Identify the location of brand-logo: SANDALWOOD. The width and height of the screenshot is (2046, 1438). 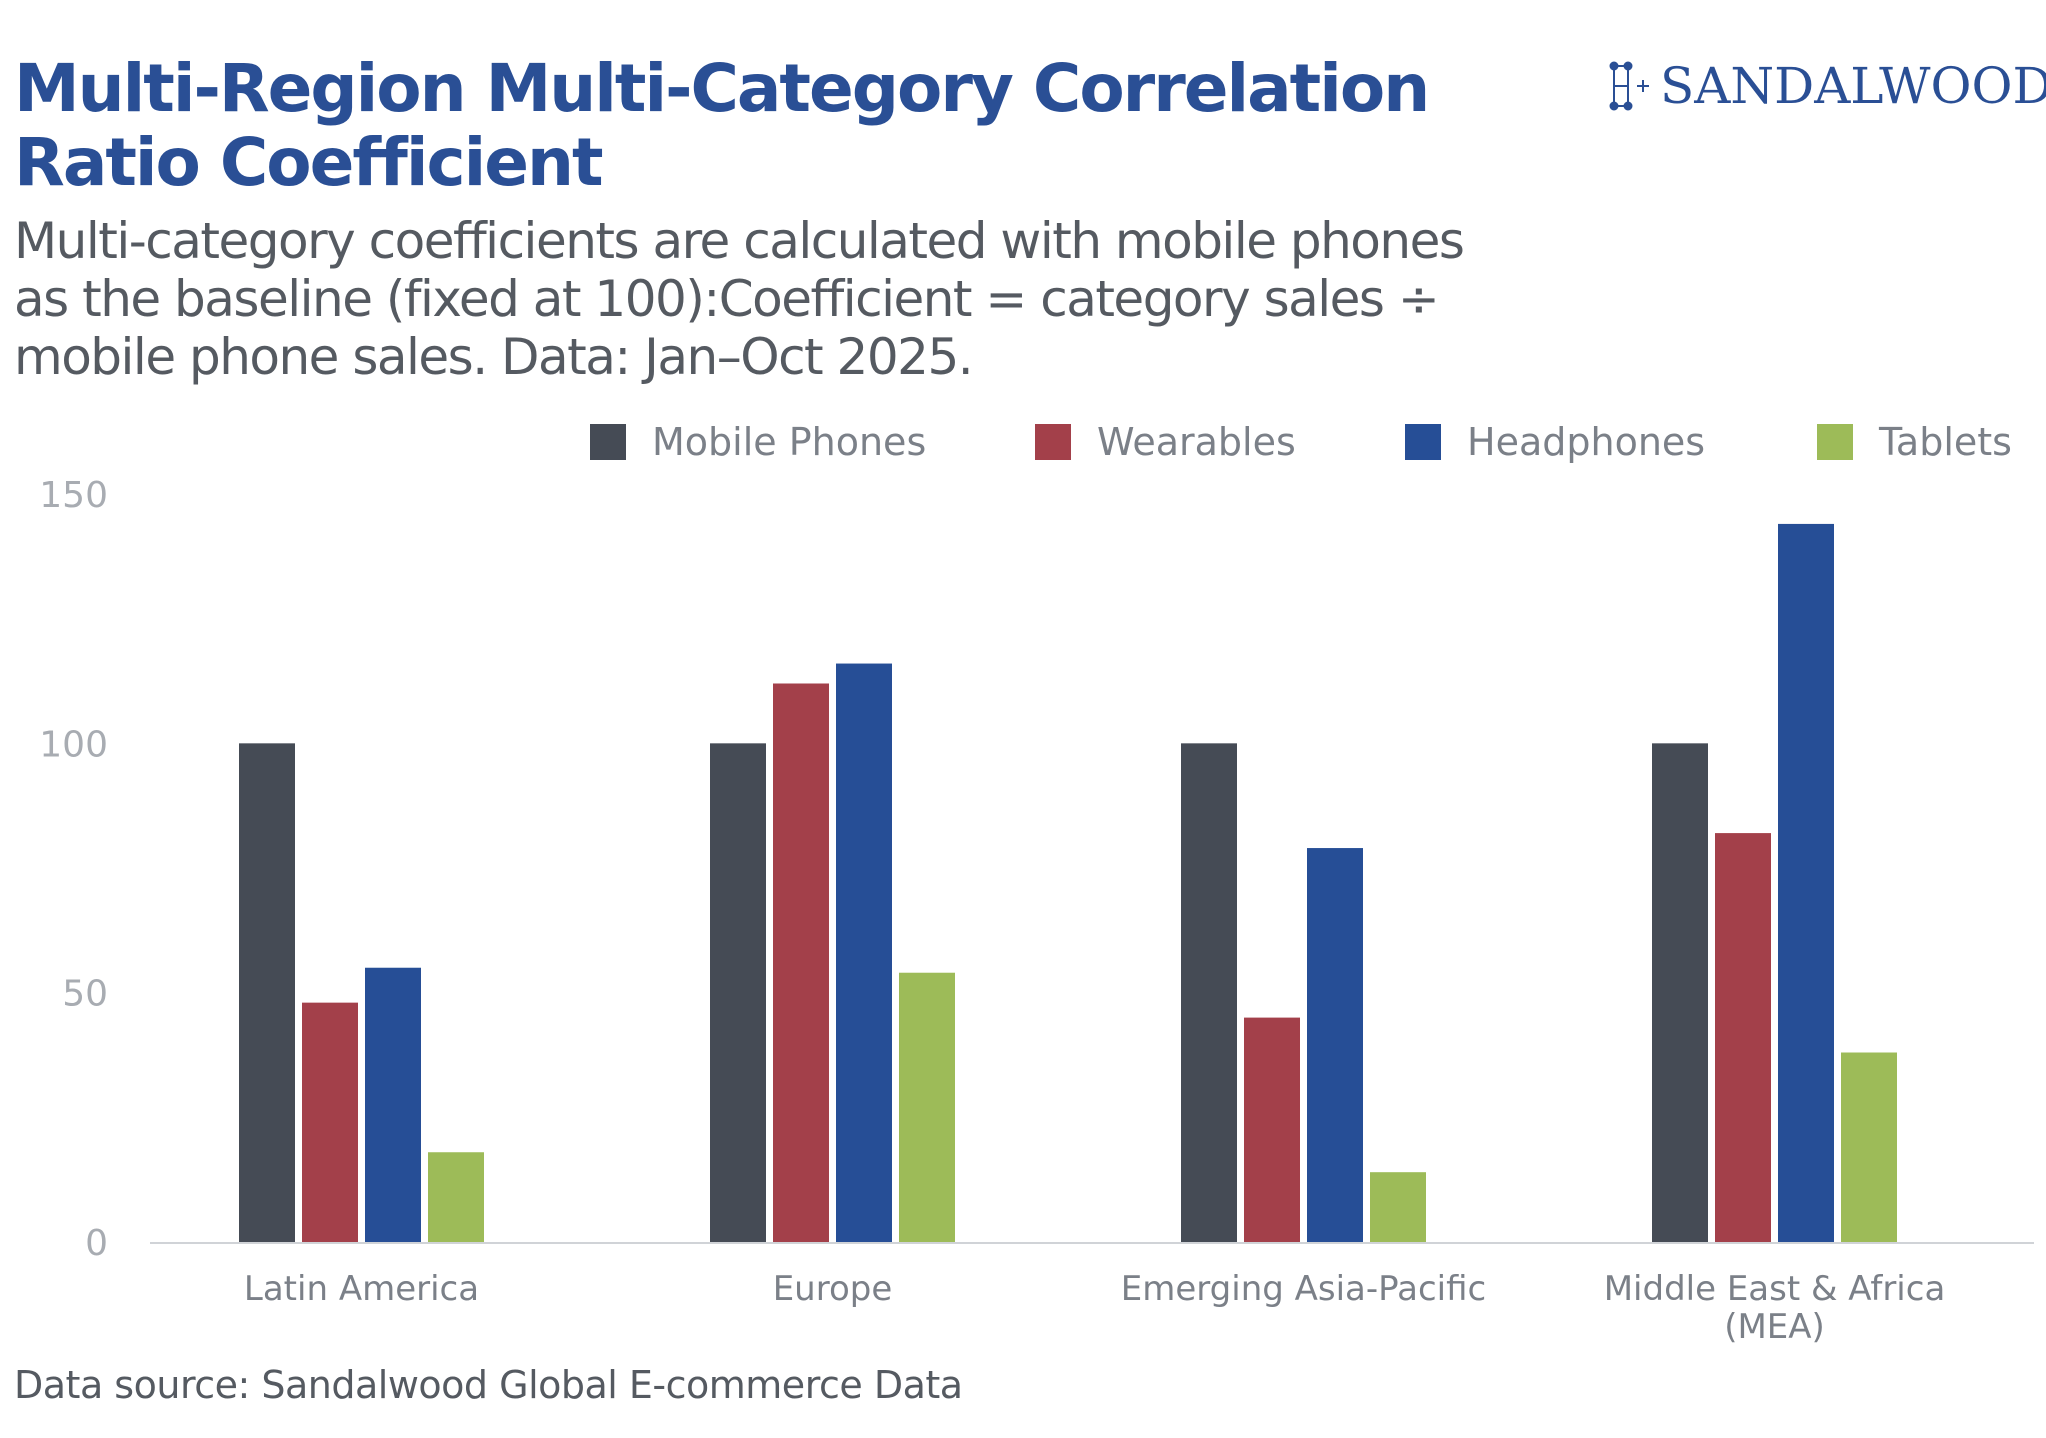
(1826, 86).